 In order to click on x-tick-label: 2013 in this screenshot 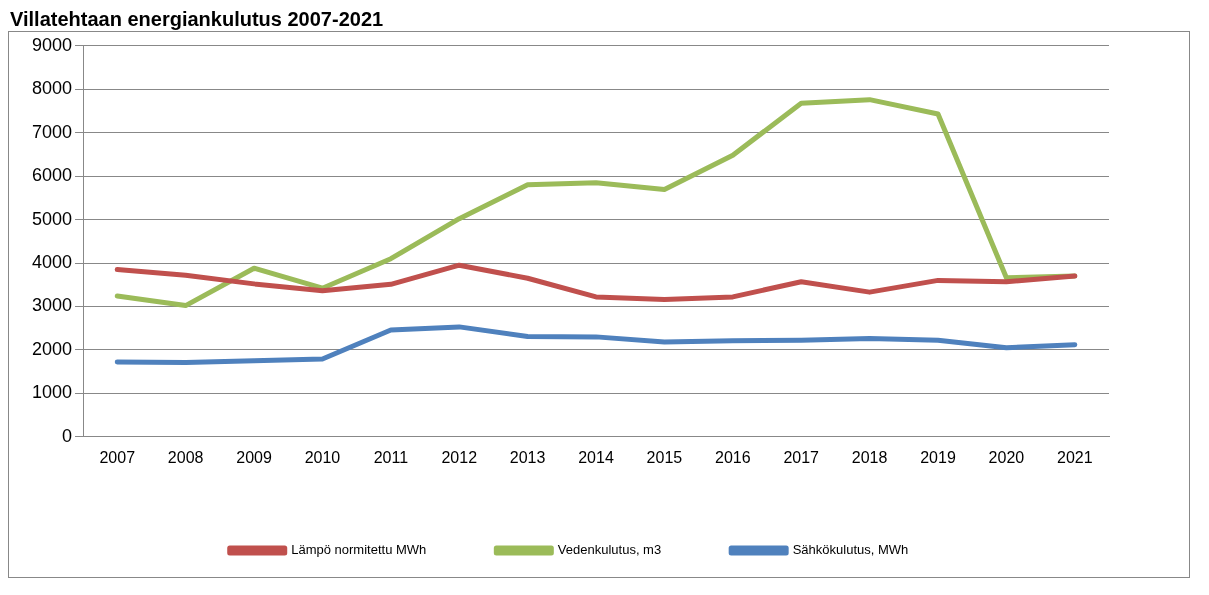, I will do `click(527, 457)`.